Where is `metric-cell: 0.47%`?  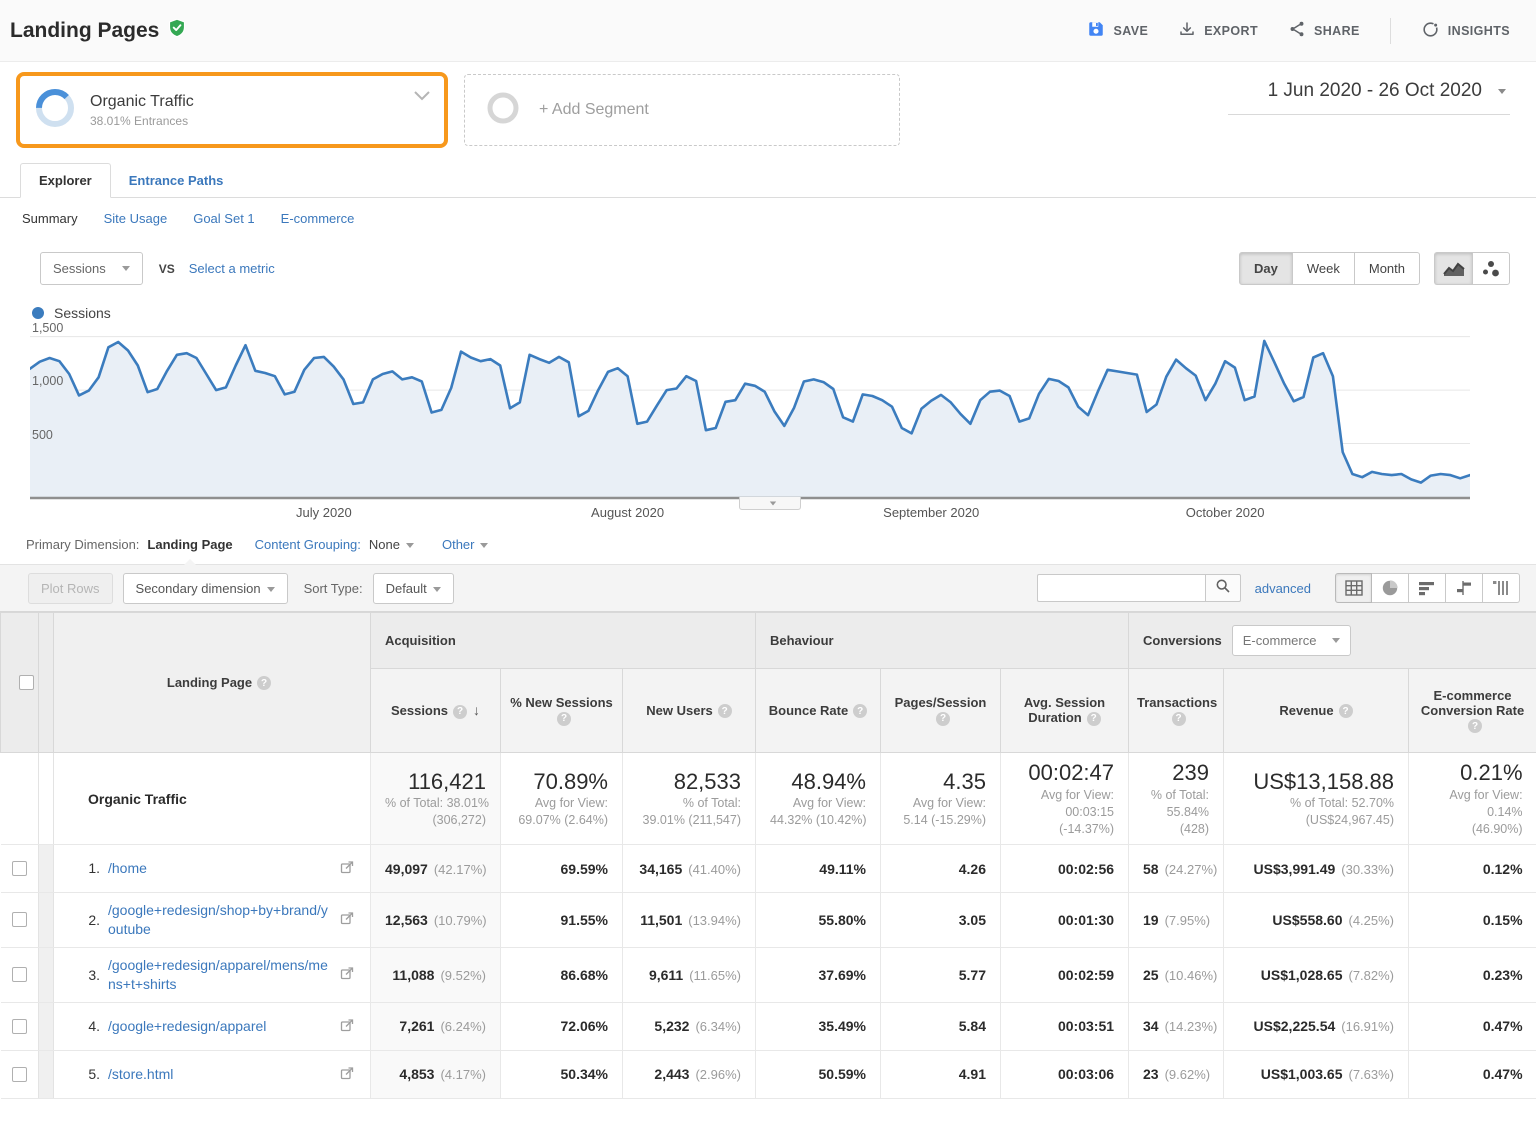 metric-cell: 0.47% is located at coordinates (1472, 1074).